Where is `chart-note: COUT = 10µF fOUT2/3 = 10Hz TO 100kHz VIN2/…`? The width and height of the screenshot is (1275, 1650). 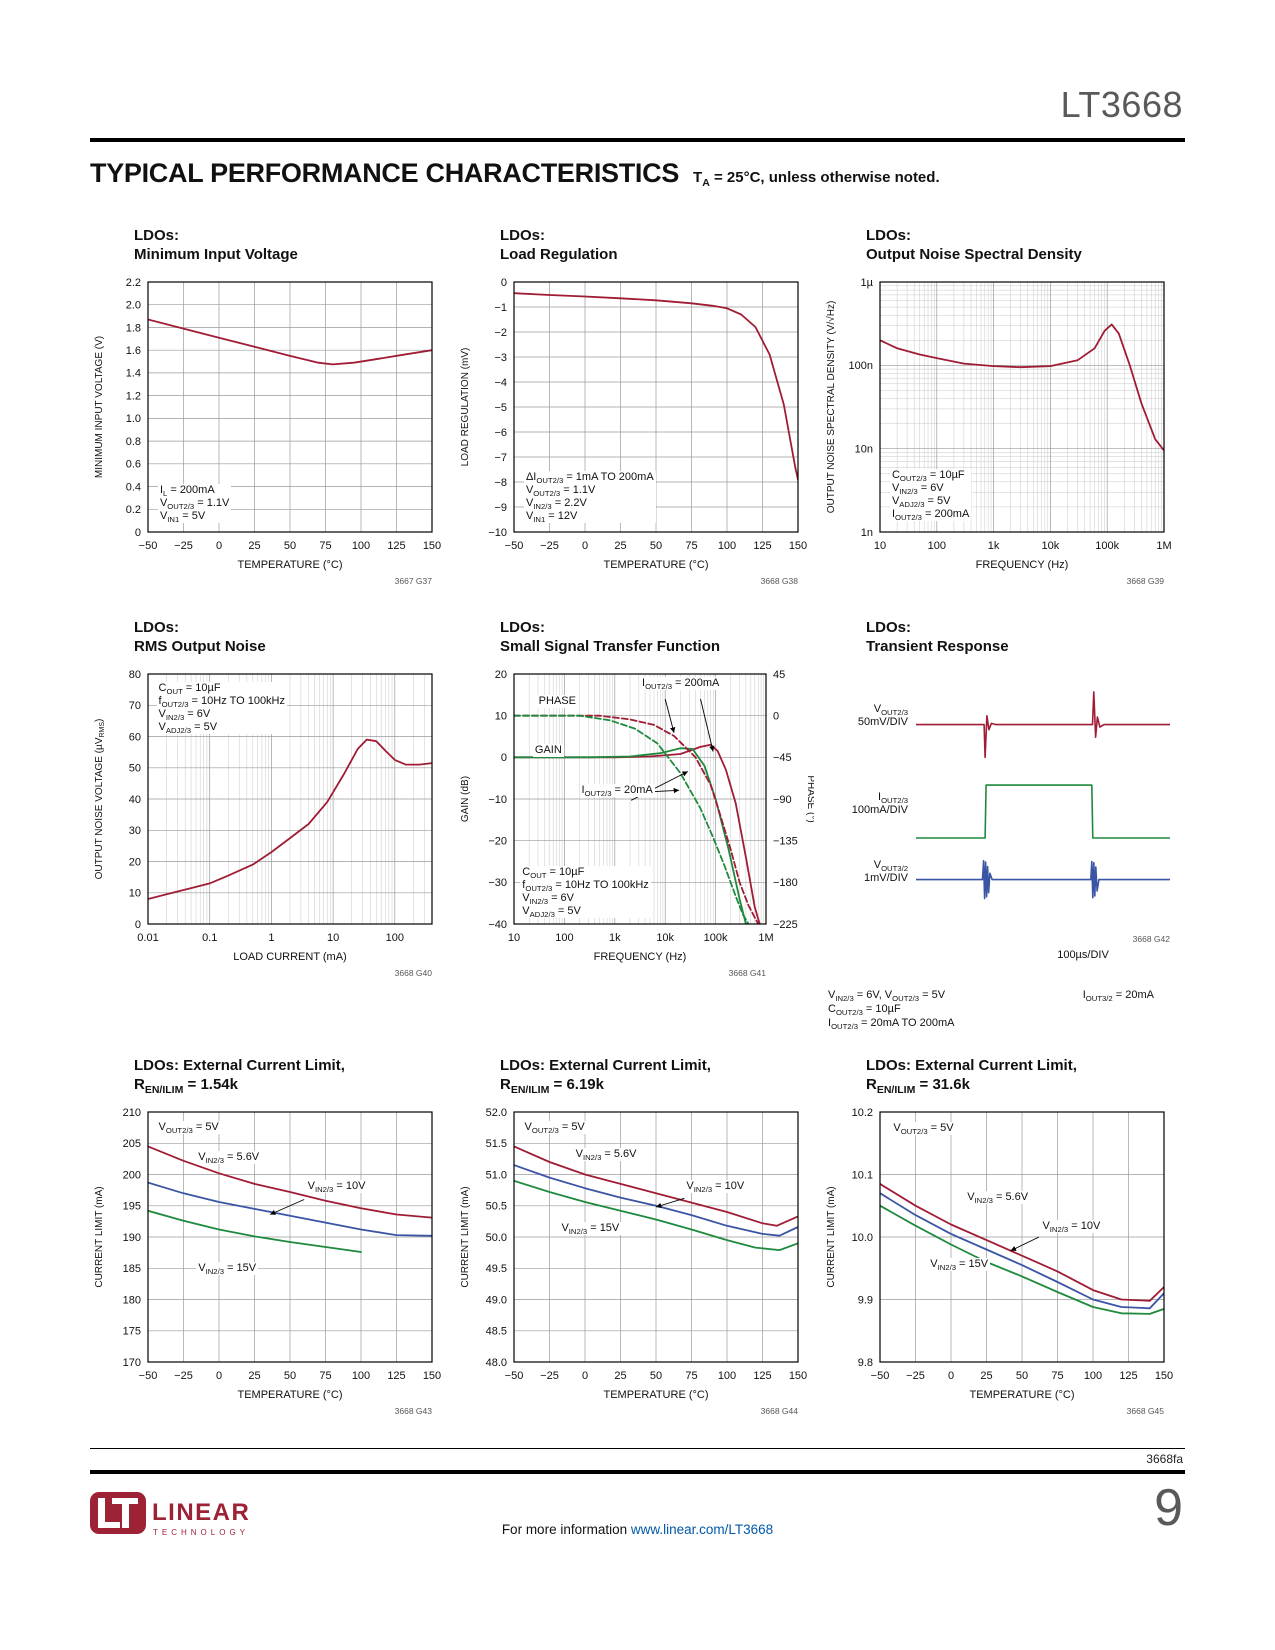
chart-note: COUT = 10µF fOUT2/3 = 10Hz TO 100kHz VIN2/… is located at coordinates (222, 708).